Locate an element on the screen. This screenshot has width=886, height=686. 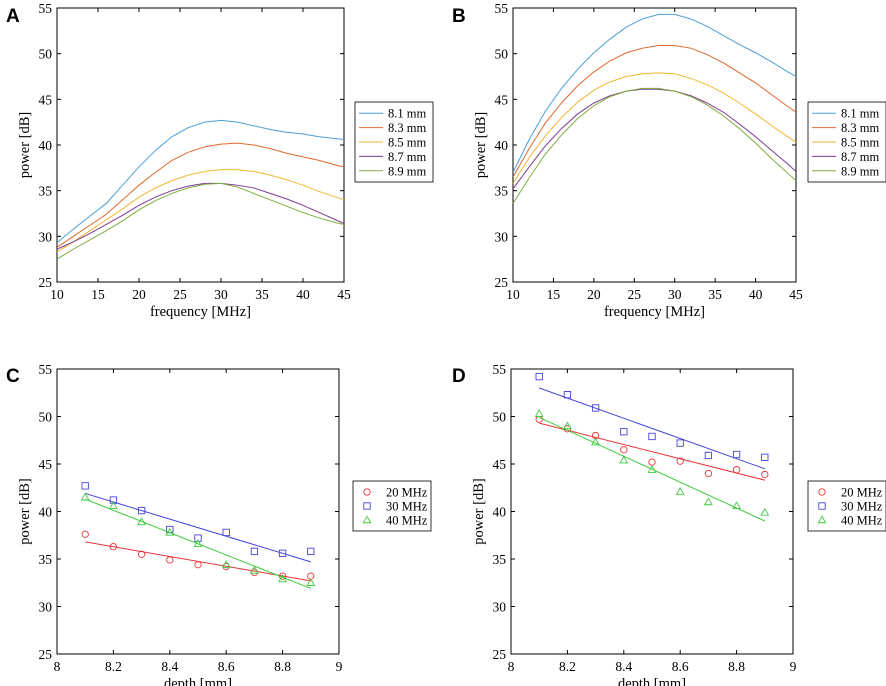
panel-label: D is located at coordinates (459, 376).